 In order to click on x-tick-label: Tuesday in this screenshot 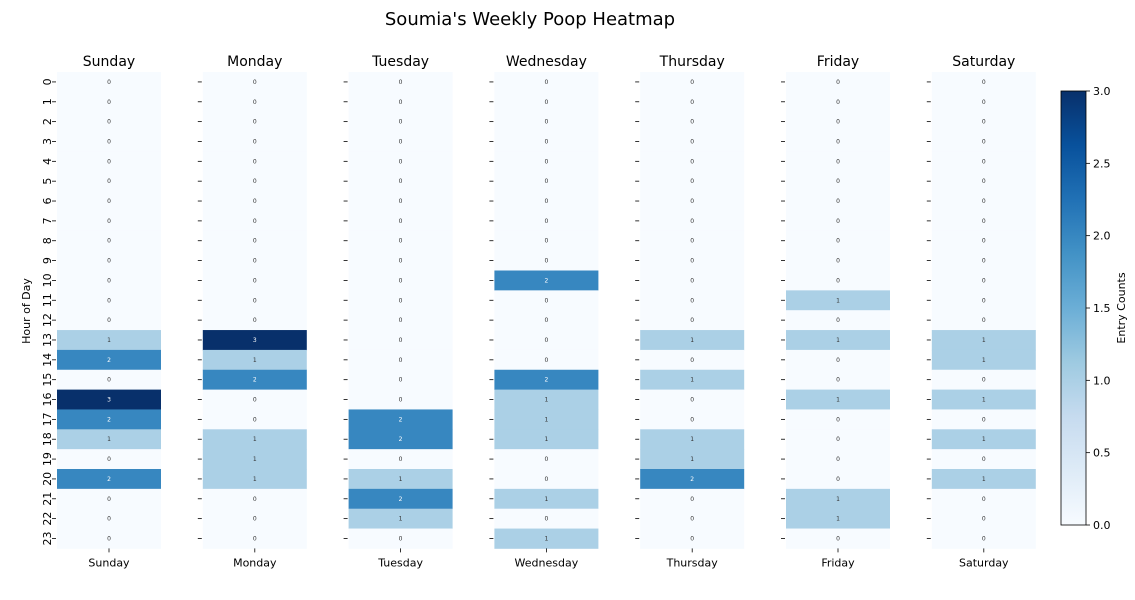, I will do `click(400, 562)`.